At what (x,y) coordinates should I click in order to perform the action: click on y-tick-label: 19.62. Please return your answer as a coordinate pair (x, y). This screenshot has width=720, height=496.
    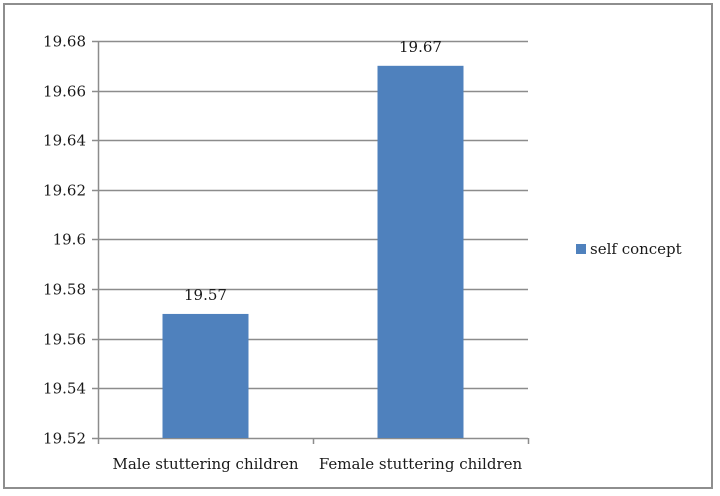
    Looking at the image, I should click on (64, 191).